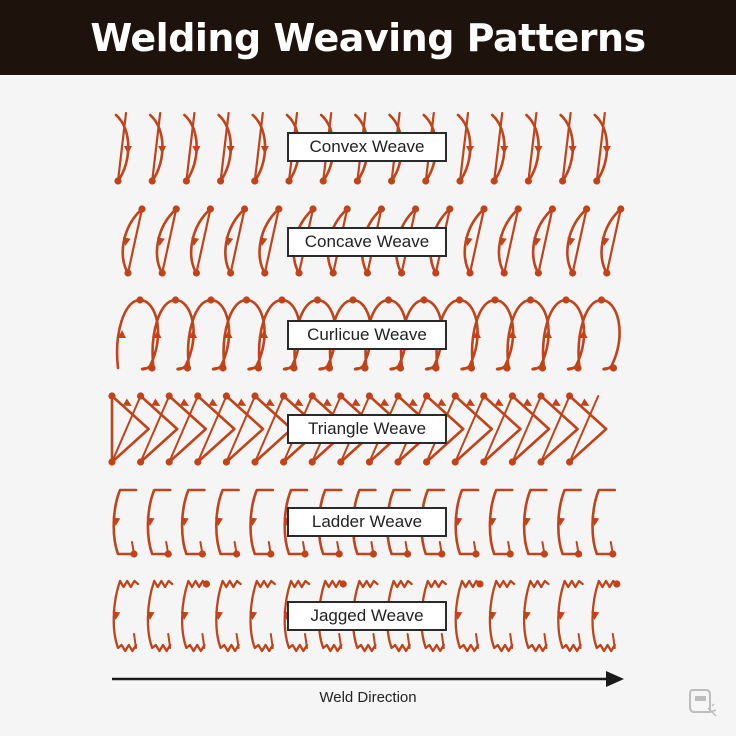  Describe the element at coordinates (611, 241) in the screenshot. I see `concave-stroke` at that location.